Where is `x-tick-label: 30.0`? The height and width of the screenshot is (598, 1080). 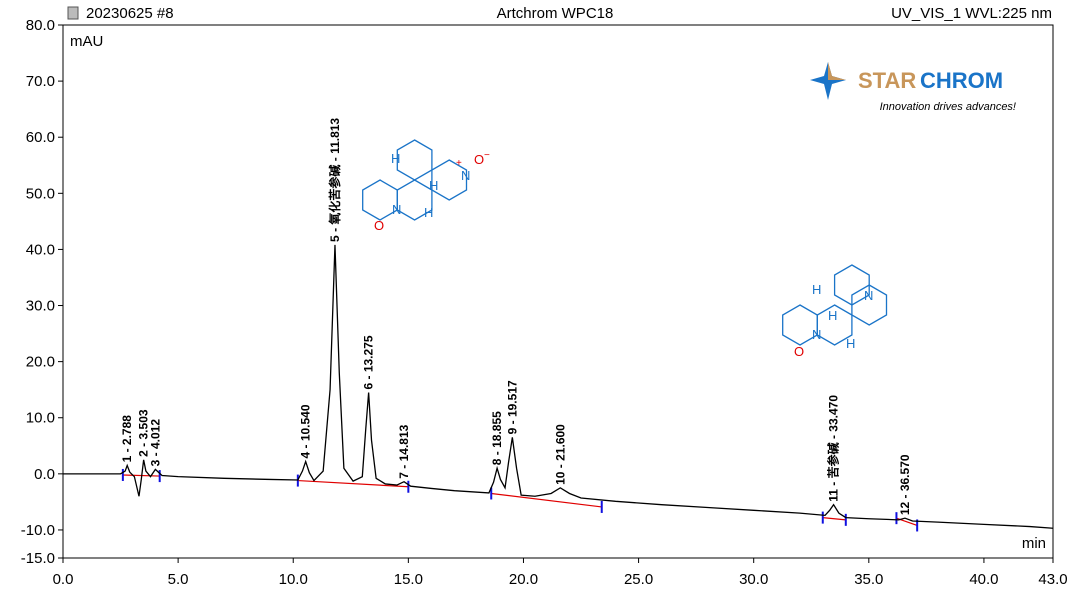 x-tick-label: 30.0 is located at coordinates (753, 579).